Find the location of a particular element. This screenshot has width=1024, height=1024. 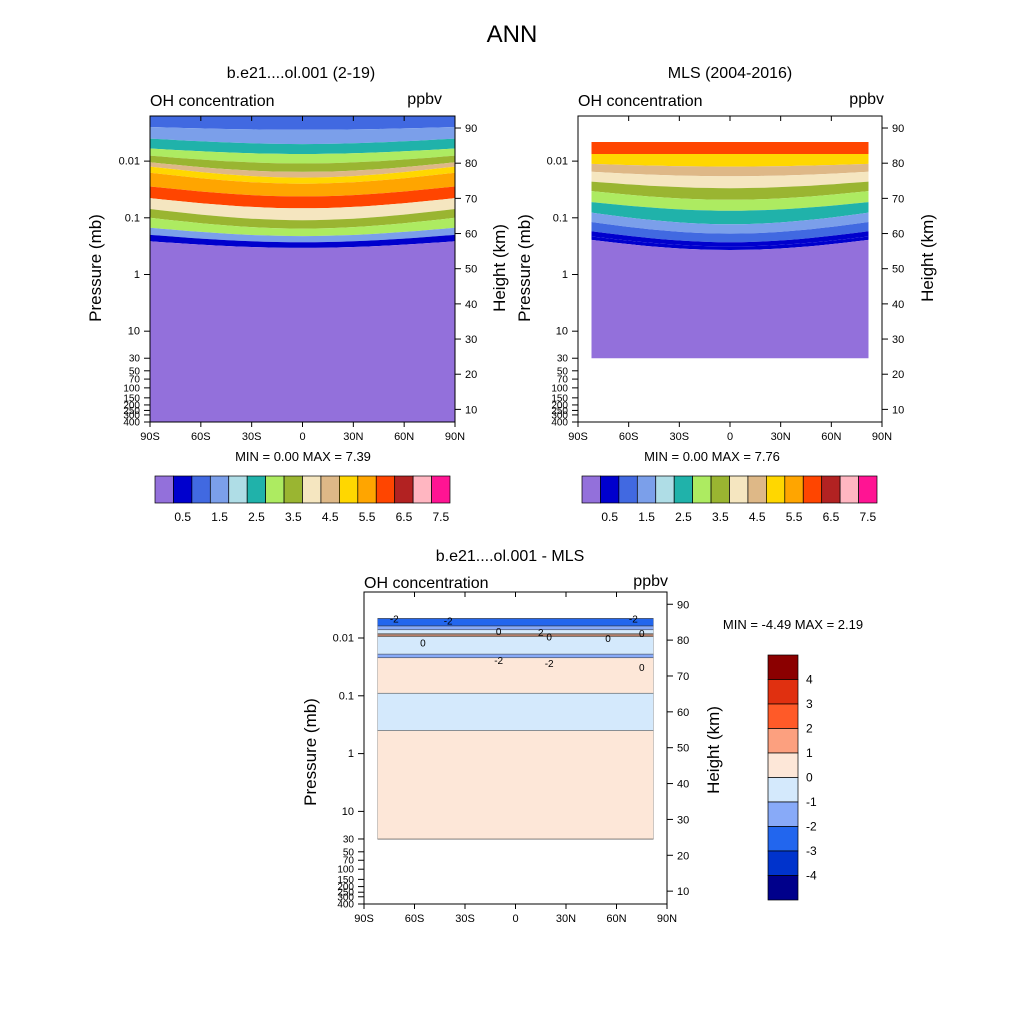

colorbar-label: 3.5 is located at coordinates (293, 517).